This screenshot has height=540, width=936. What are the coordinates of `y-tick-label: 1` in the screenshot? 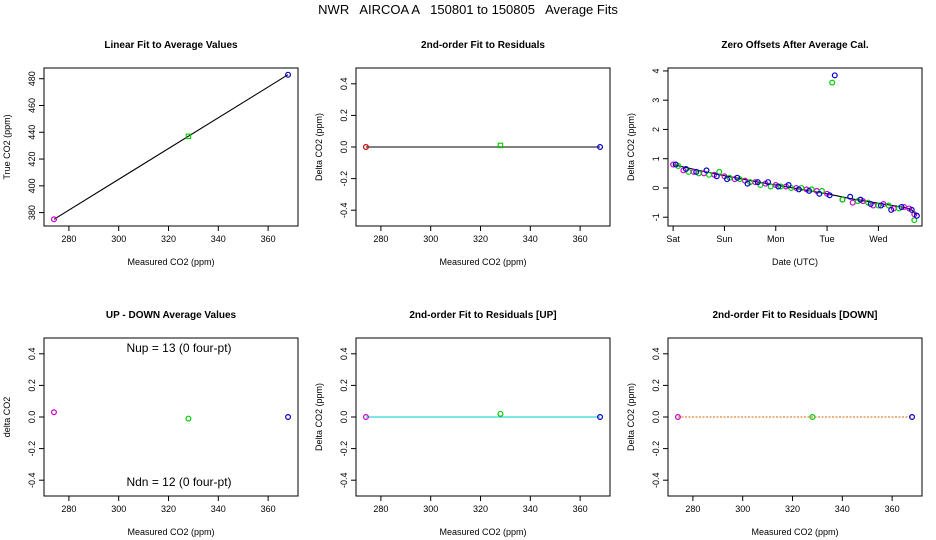 It's located at (656, 158).